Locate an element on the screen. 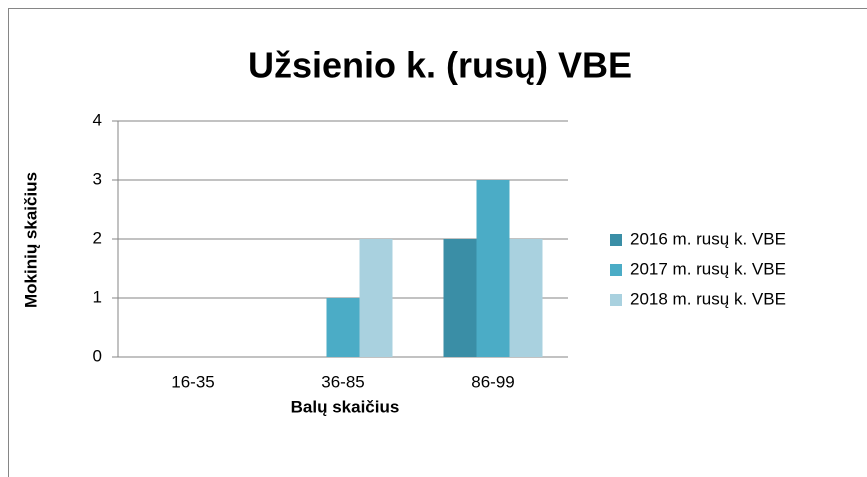 This screenshot has height=477, width=867. chart-title: Užsienio k. (rusų) VBE is located at coordinates (440, 65).